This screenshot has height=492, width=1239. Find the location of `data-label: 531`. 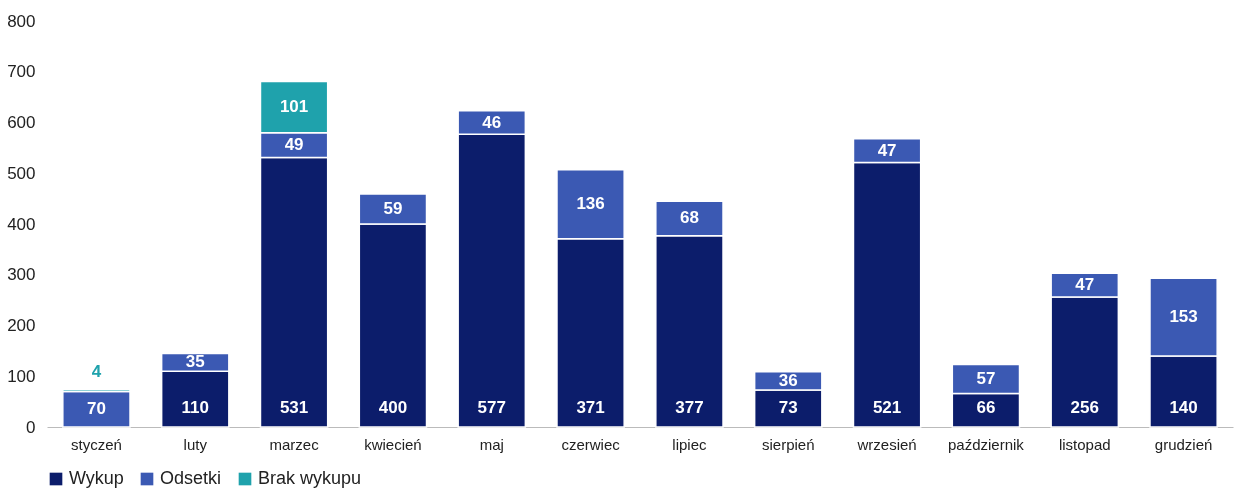

data-label: 531 is located at coordinates (294, 407).